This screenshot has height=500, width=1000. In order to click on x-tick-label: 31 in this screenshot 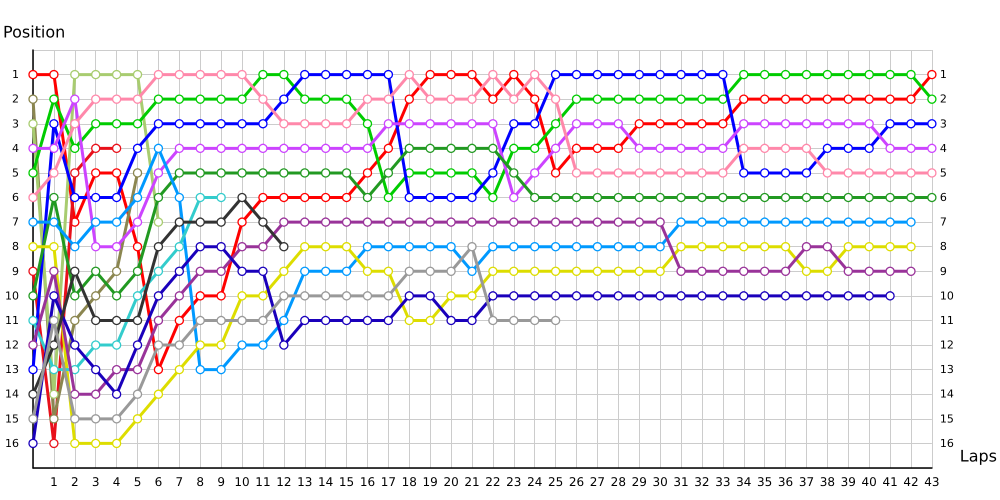, I will do `click(681, 482)`.